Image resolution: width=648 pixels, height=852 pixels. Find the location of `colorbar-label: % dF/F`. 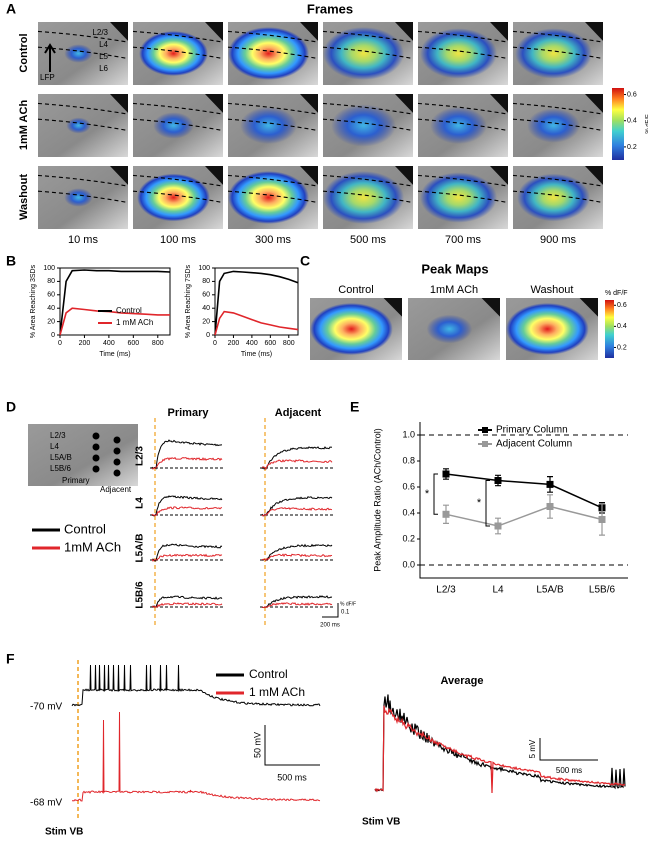

colorbar-label: % dF/F is located at coordinates (647, 124).